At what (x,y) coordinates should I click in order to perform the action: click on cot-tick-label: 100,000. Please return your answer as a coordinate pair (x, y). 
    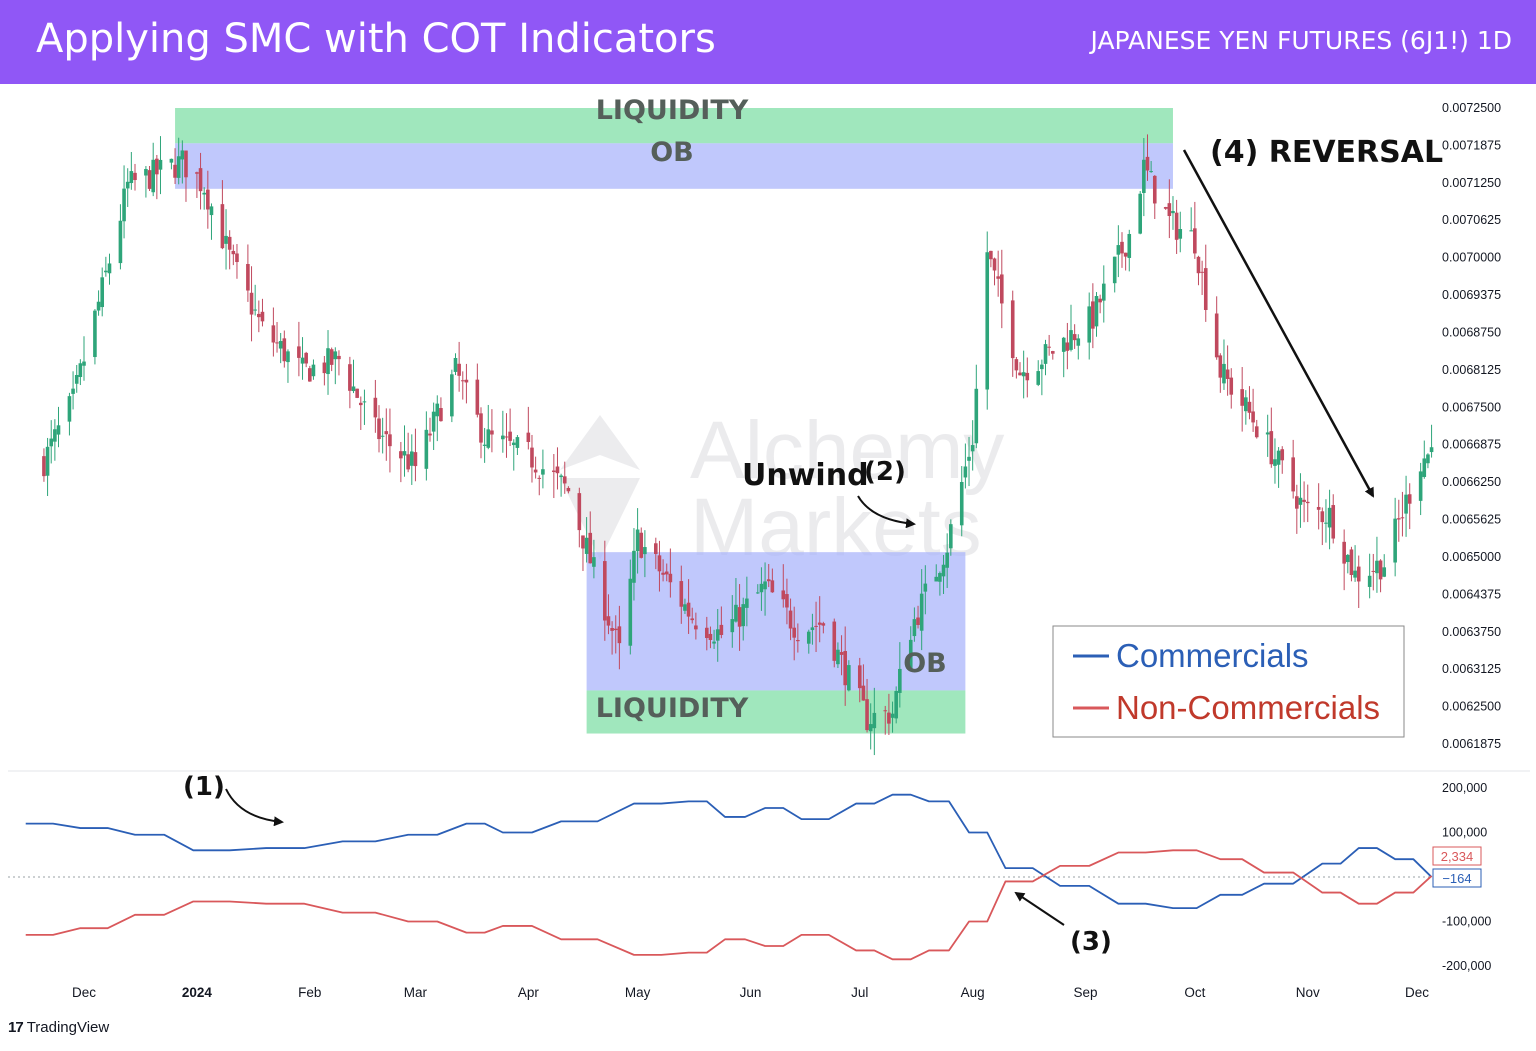
    Looking at the image, I should click on (1464, 833).